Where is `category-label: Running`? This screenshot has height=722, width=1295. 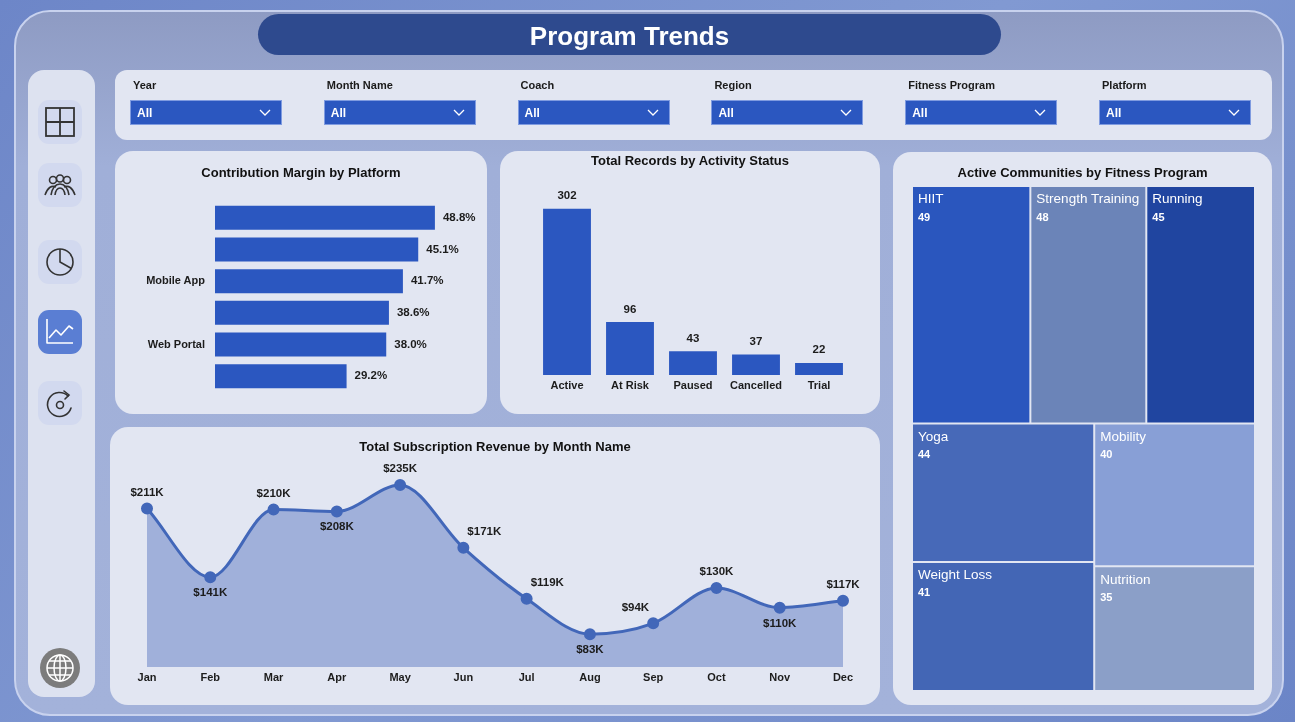 category-label: Running is located at coordinates (1177, 199).